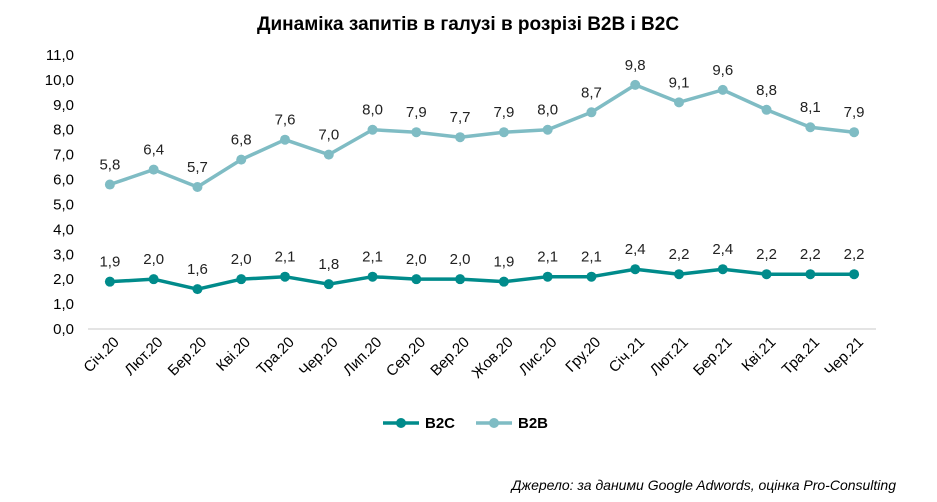 This screenshot has height=502, width=937. Describe the element at coordinates (406, 357) in the screenshot. I see `x-tick-label: Сер.20` at that location.